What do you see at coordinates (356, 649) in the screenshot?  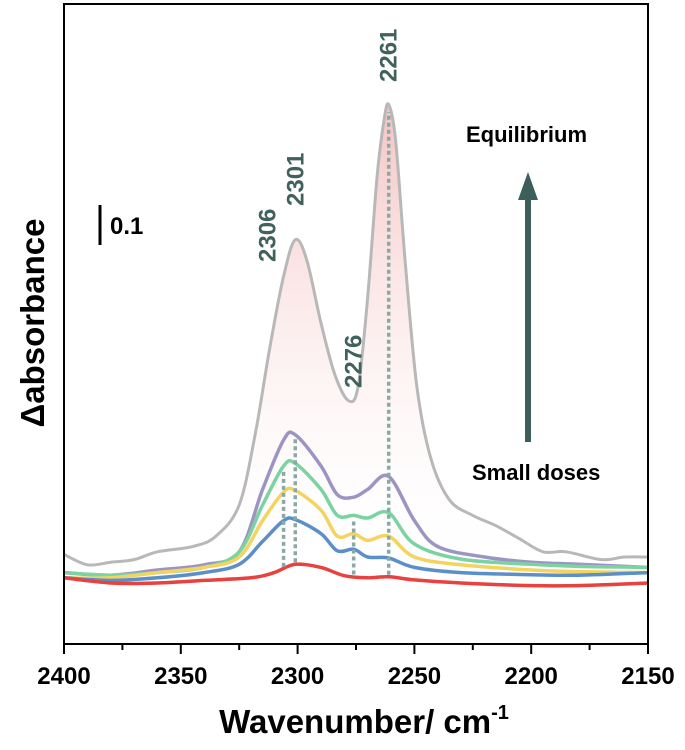 I see `x-axis-ticks` at bounding box center [356, 649].